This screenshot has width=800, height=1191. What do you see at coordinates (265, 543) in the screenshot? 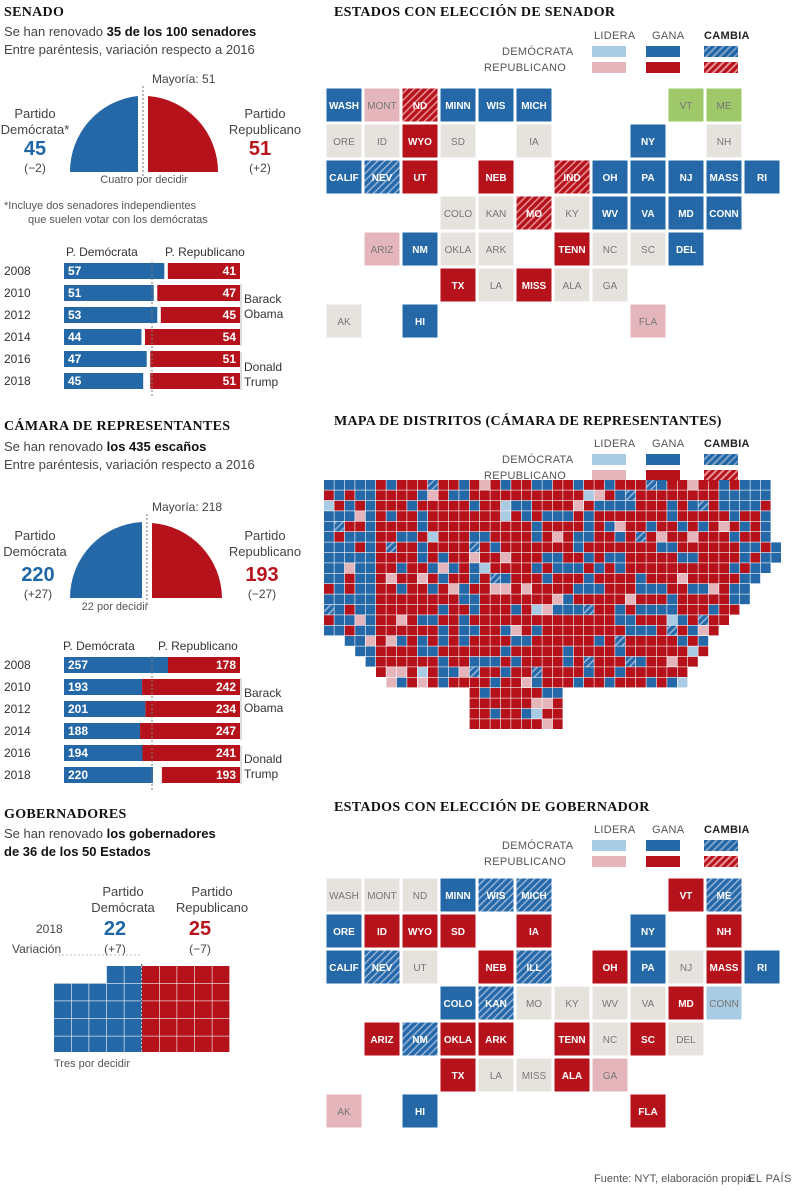
I see `camara-rep-label: Partido Republicano` at bounding box center [265, 543].